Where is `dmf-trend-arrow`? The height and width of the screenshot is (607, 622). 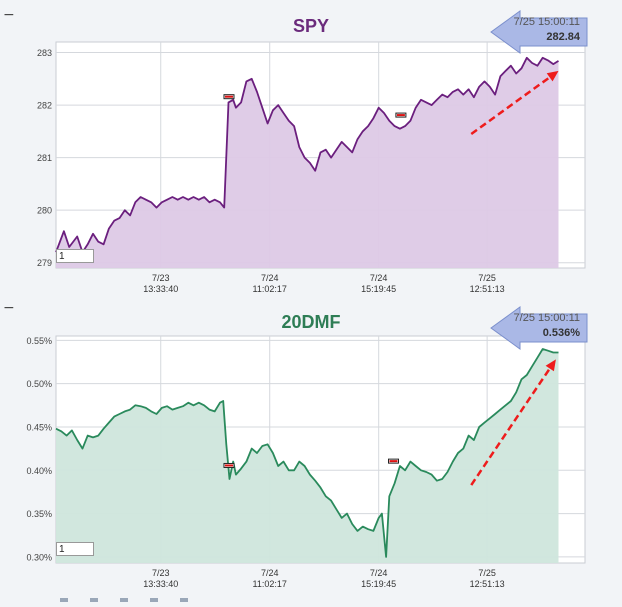 dmf-trend-arrow is located at coordinates (510, 426).